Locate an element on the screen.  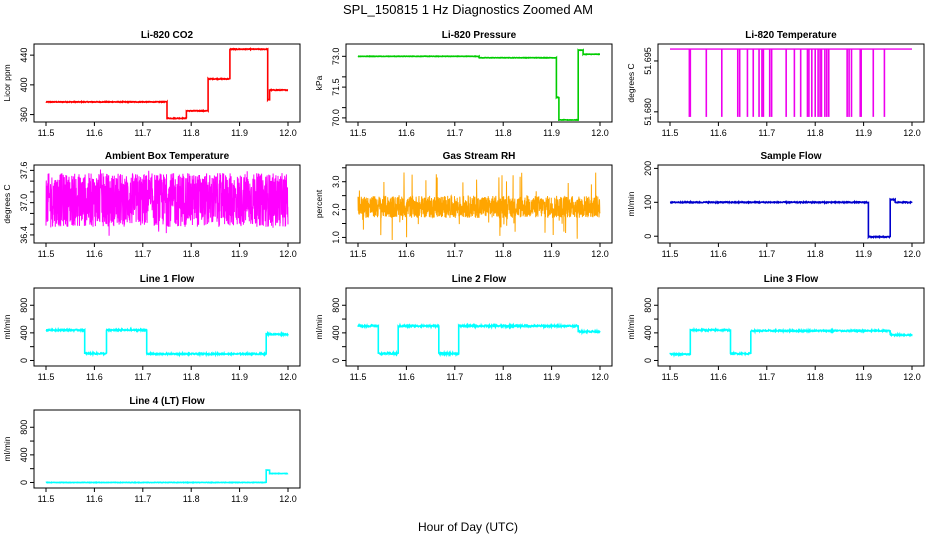
y-tick-label: 200 is located at coordinates (648, 168).